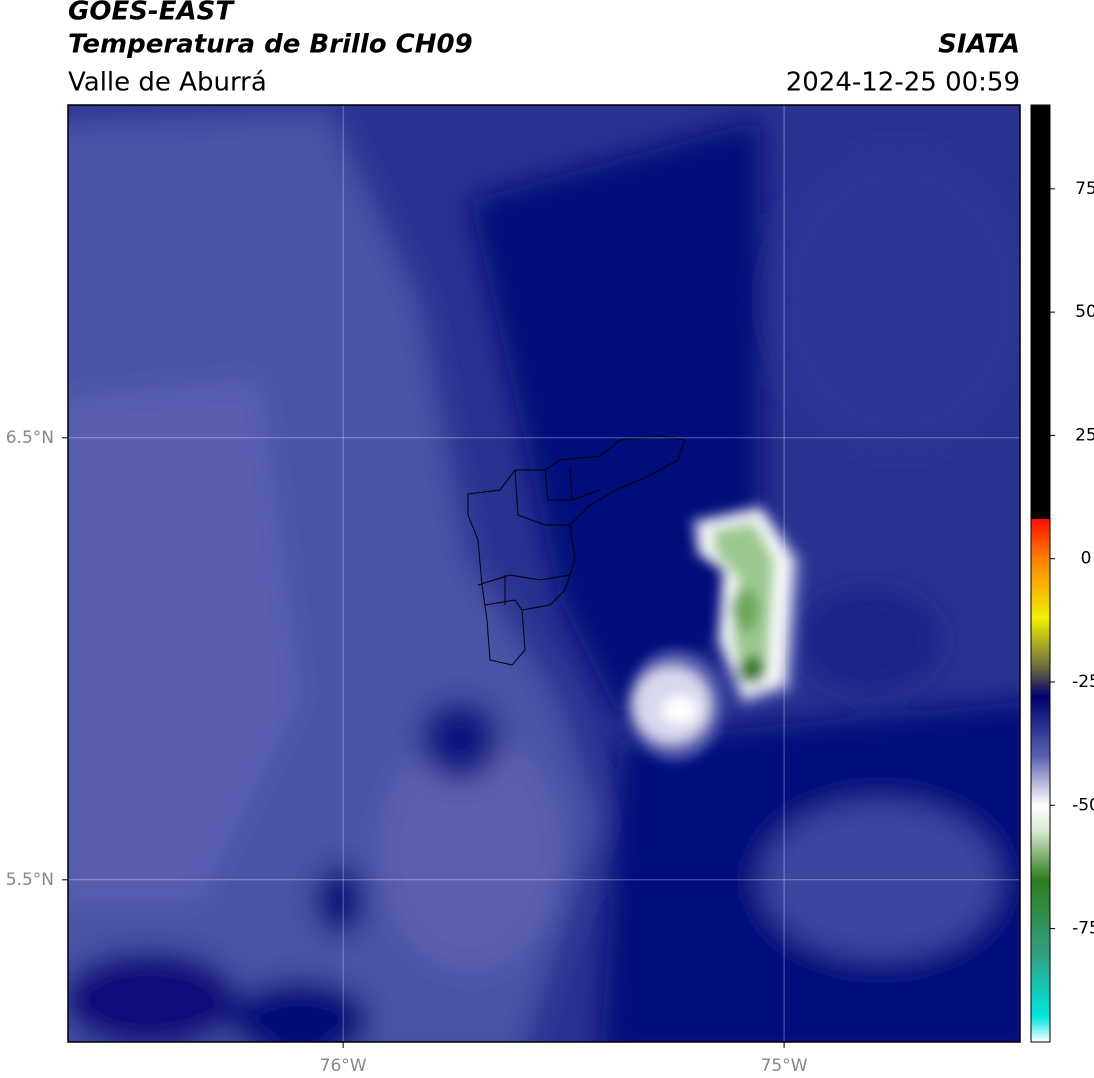 The height and width of the screenshot is (1078, 1094). What do you see at coordinates (30, 880) in the screenshot?
I see `y-tick-label: 5.5°N` at bounding box center [30, 880].